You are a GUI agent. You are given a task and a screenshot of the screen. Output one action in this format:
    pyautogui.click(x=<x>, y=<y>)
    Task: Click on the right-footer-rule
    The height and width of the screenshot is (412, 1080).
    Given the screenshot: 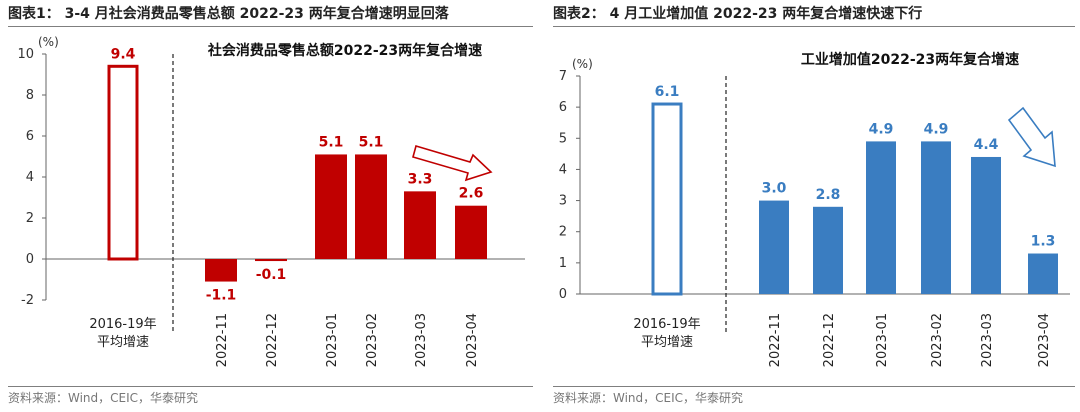 What is the action you would take?
    pyautogui.click(x=814, y=386)
    